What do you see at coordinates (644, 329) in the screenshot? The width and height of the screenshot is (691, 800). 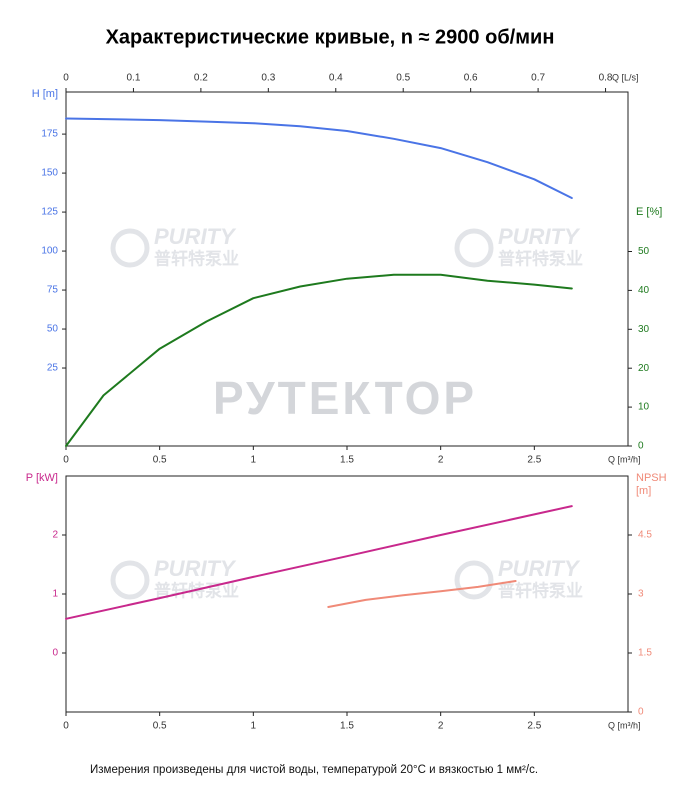 I see `y2-tick-label: 30` at bounding box center [644, 329].